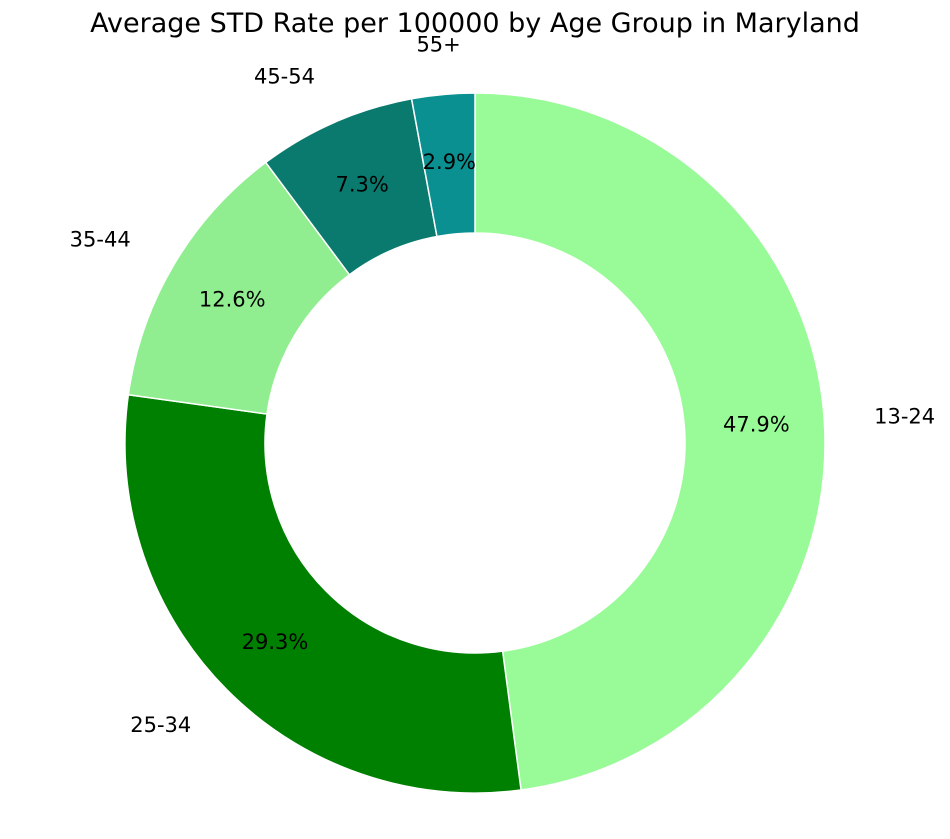 The width and height of the screenshot is (950, 839). I want to click on pct-label-25-34: 29.3%, so click(275, 642).